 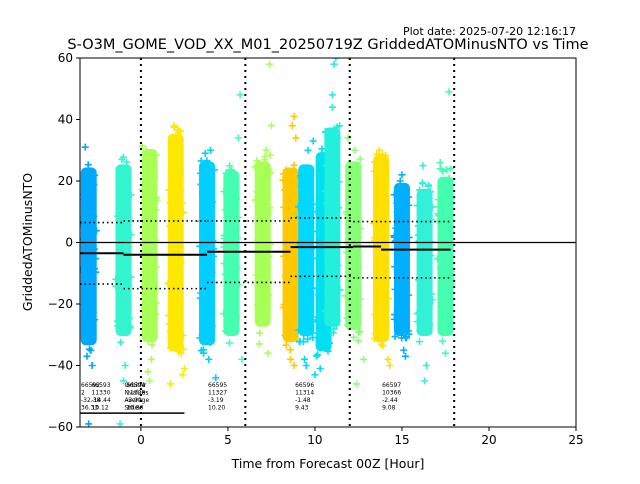 What do you see at coordinates (65, 120) in the screenshot?
I see `y-tick-label: 40` at bounding box center [65, 120].